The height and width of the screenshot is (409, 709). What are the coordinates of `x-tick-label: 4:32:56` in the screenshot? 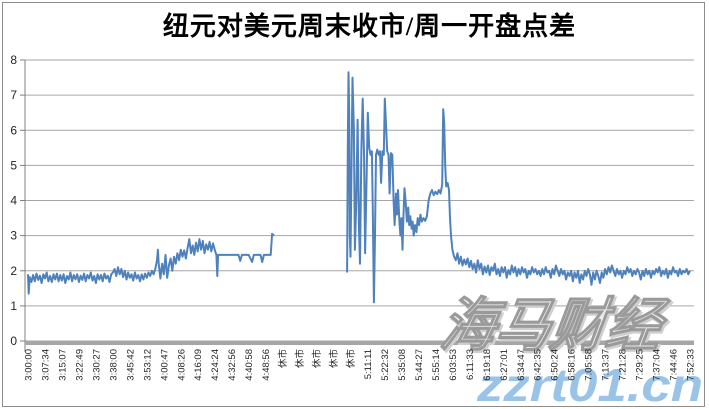 It's located at (232, 365).